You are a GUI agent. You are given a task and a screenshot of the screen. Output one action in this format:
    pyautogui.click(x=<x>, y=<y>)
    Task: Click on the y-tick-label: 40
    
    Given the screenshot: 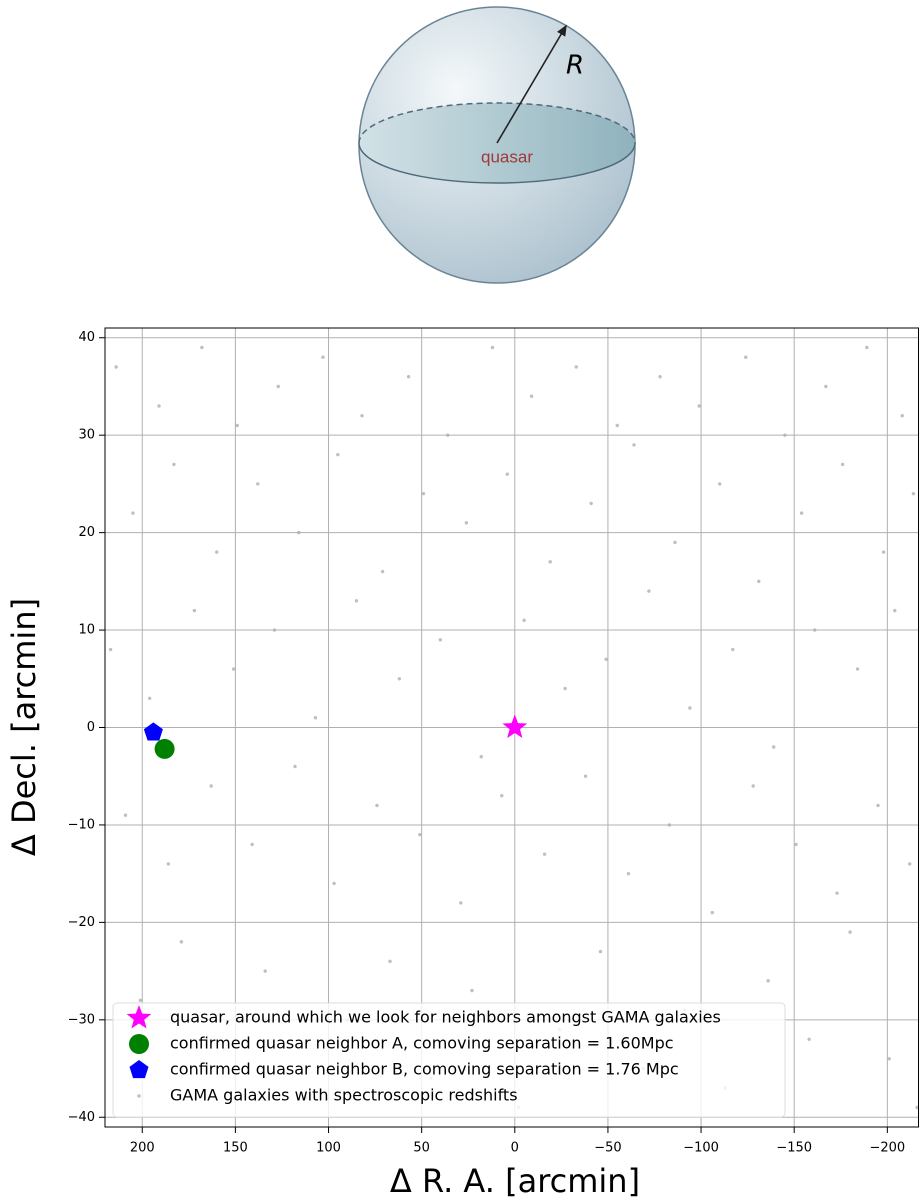 What is the action you would take?
    pyautogui.click(x=86, y=337)
    